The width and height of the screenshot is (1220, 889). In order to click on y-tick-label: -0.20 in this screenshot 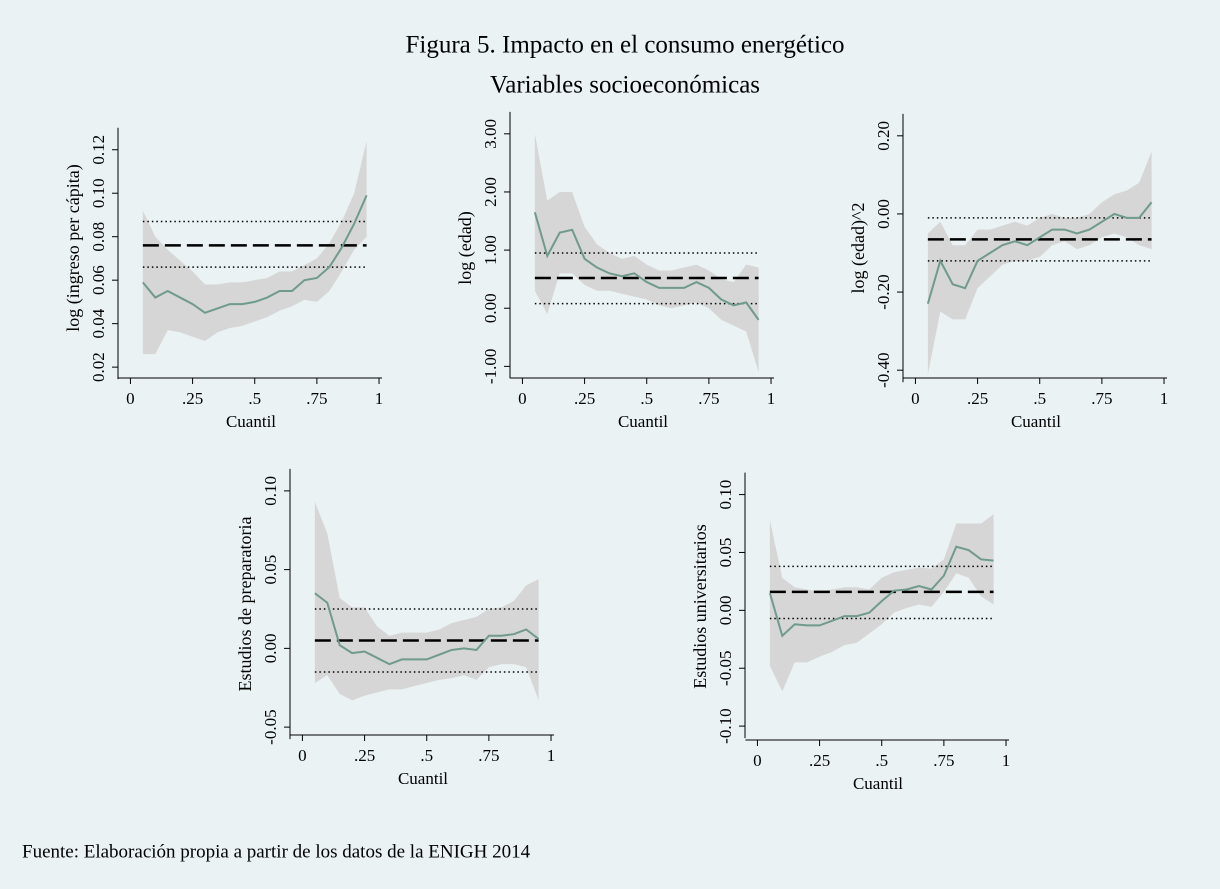, I will do `click(883, 291)`.